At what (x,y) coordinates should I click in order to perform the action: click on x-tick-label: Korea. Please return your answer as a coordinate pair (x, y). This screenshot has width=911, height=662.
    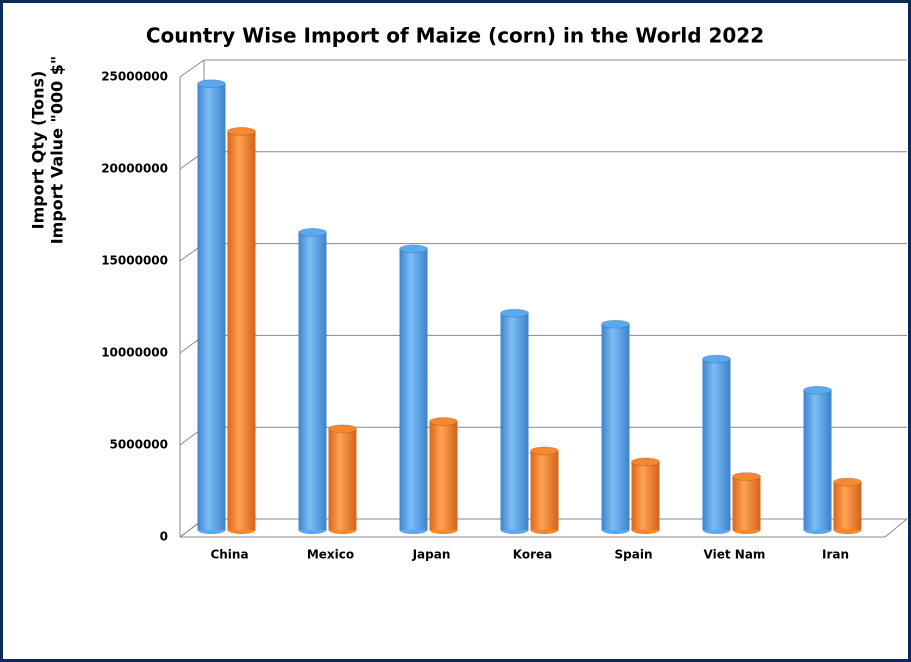
    Looking at the image, I should click on (533, 555).